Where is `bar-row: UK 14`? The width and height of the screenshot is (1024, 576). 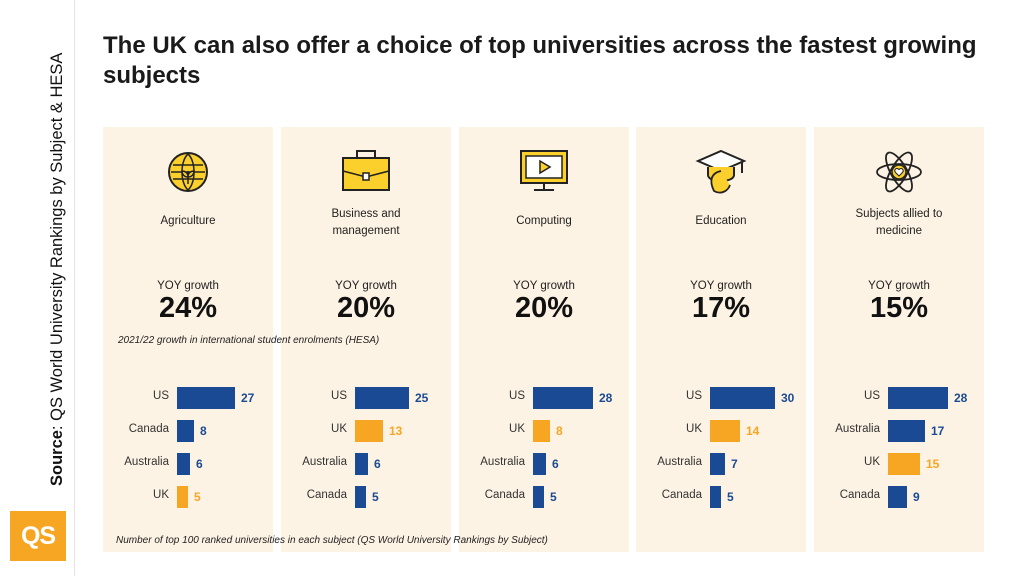
bar-row: UK 14 is located at coordinates (721, 431).